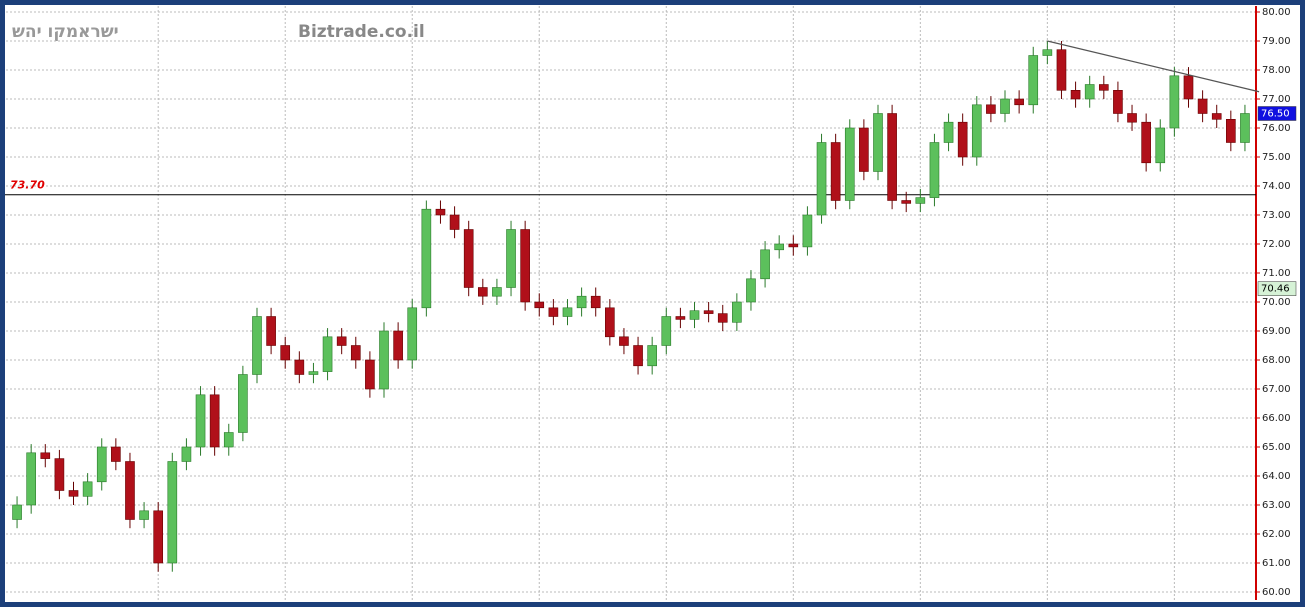 Image resolution: width=1305 pixels, height=607 pixels. Describe the element at coordinates (1153, 66) in the screenshot. I see `trend-line` at that location.